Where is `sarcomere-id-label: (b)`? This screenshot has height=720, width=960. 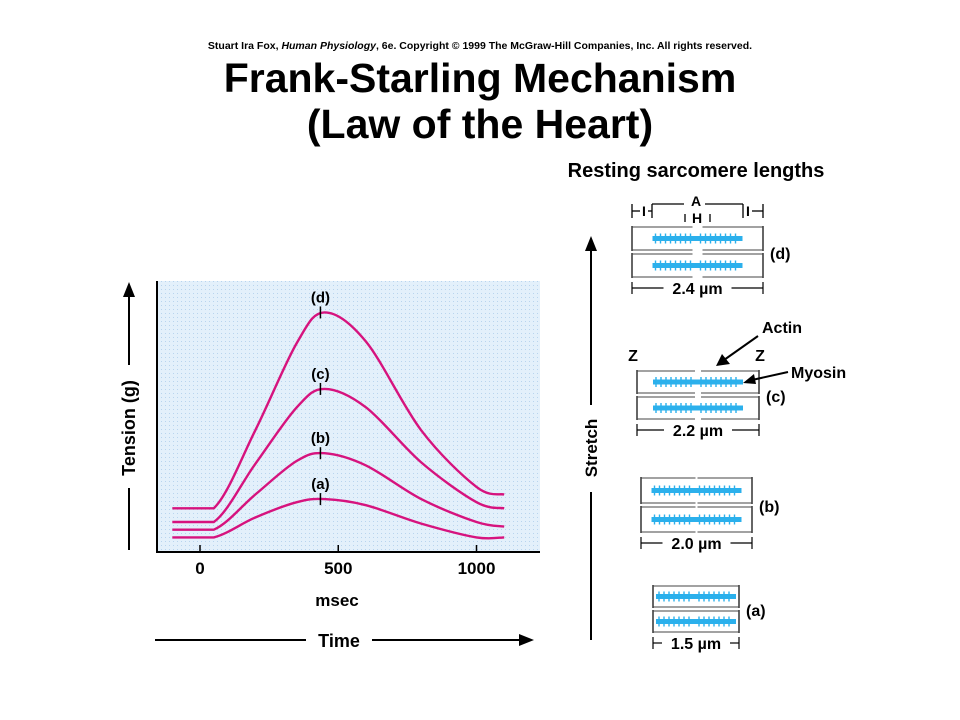 sarcomere-id-label: (b) is located at coordinates (769, 507).